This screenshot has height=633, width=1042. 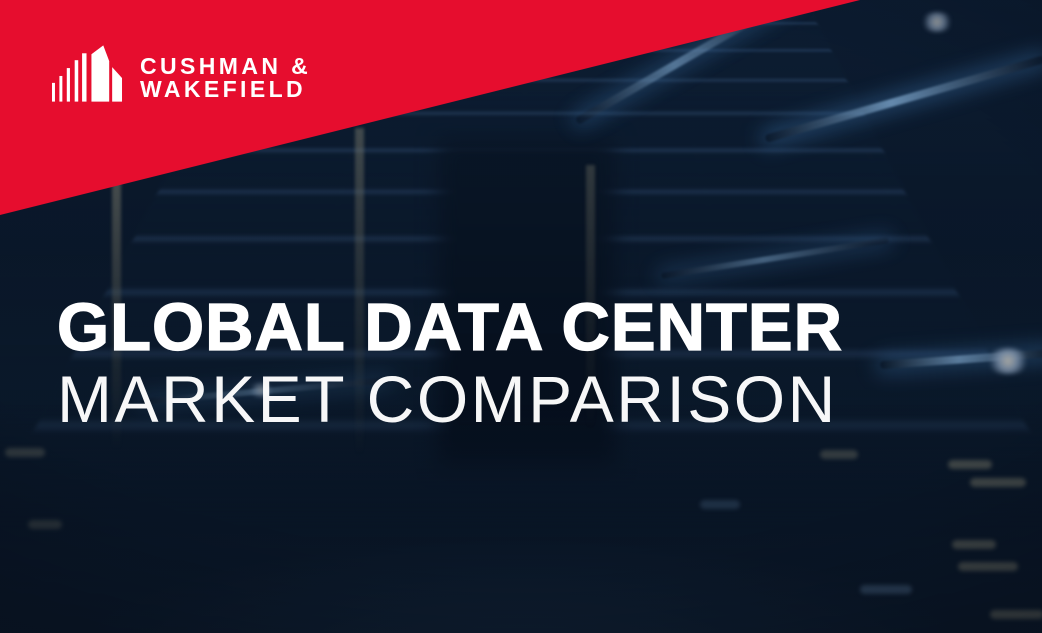 I want to click on brand-wordmark: CUSHMAN & WAKEFIELD, so click(x=225, y=72).